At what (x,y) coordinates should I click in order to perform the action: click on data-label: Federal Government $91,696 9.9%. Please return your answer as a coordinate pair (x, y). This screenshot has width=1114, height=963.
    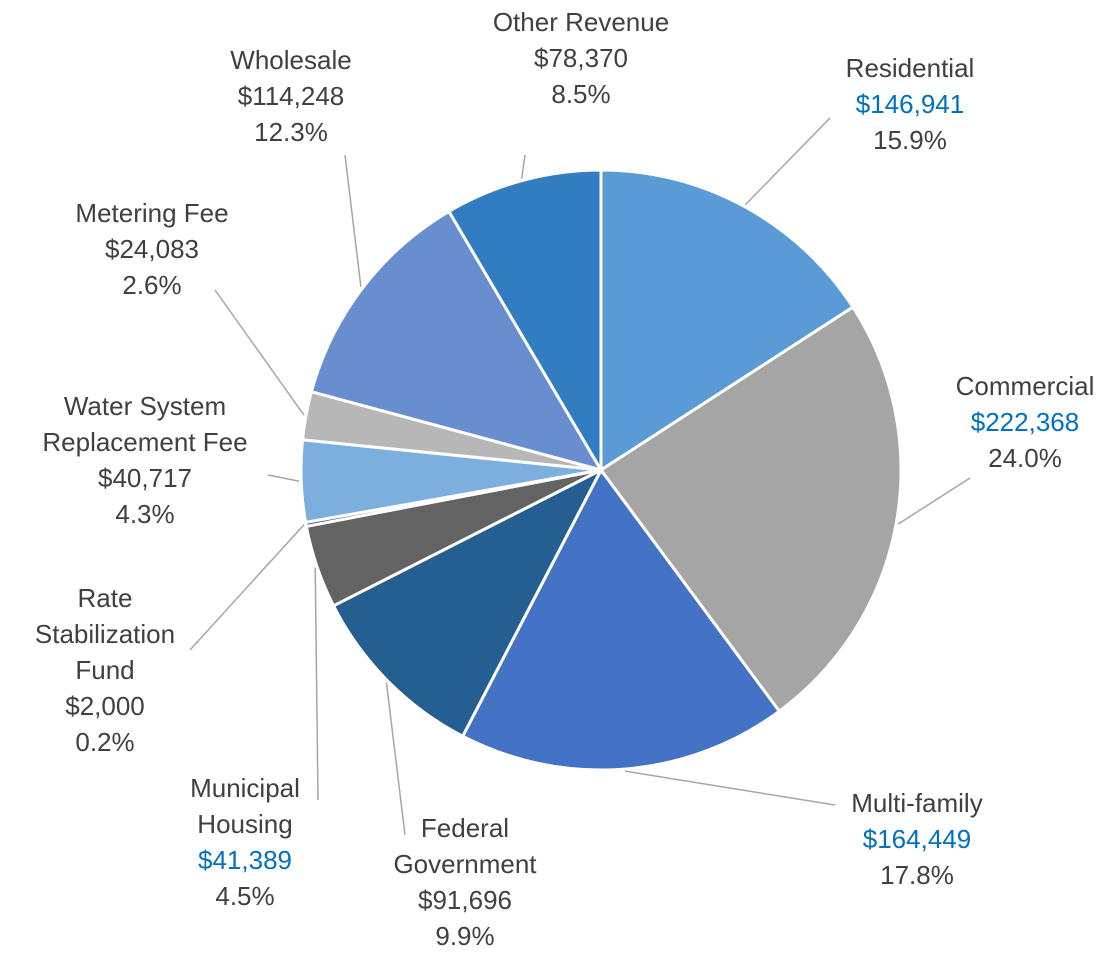
    Looking at the image, I should click on (465, 882).